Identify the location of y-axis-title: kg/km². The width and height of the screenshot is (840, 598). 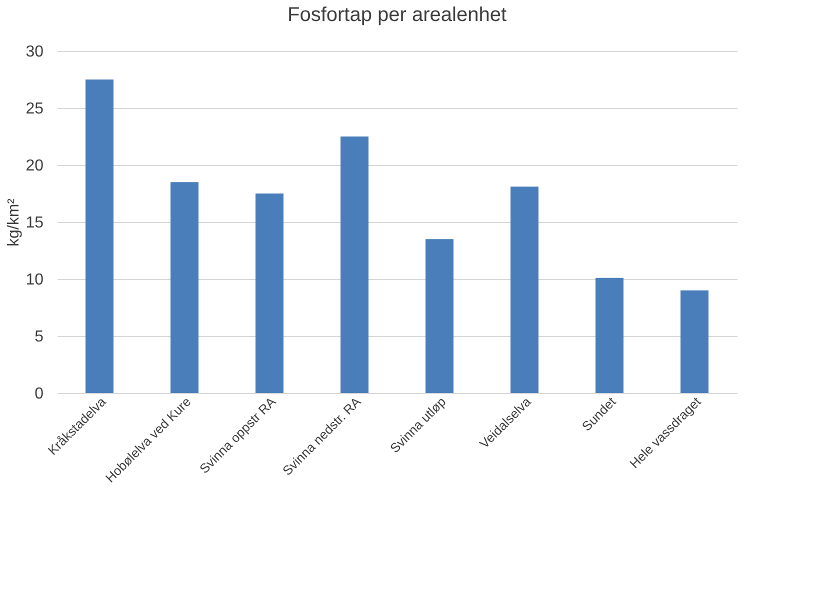
(14, 222).